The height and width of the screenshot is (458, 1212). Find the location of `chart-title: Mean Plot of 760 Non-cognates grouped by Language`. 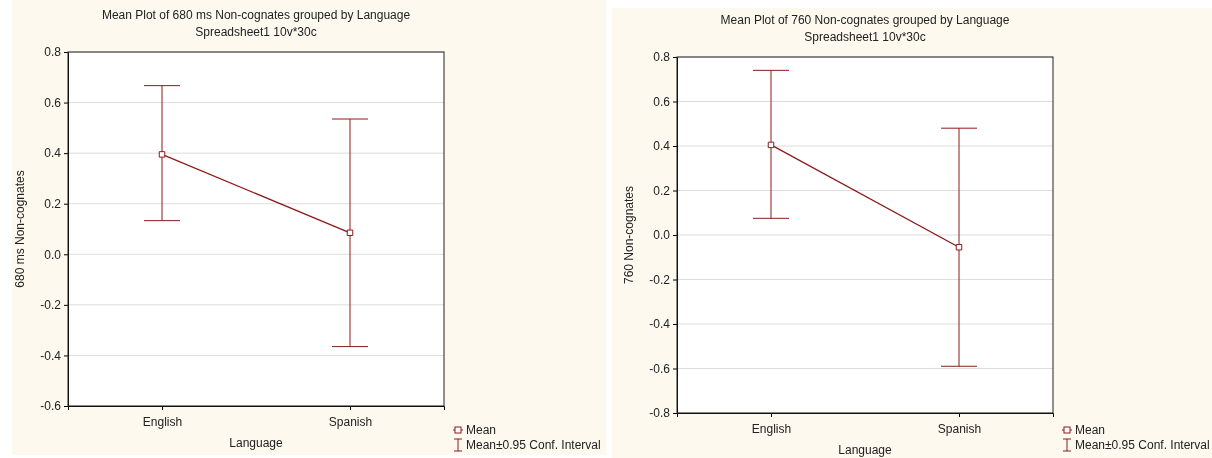

chart-title: Mean Plot of 760 Non-cognates grouped by Language is located at coordinates (865, 20).